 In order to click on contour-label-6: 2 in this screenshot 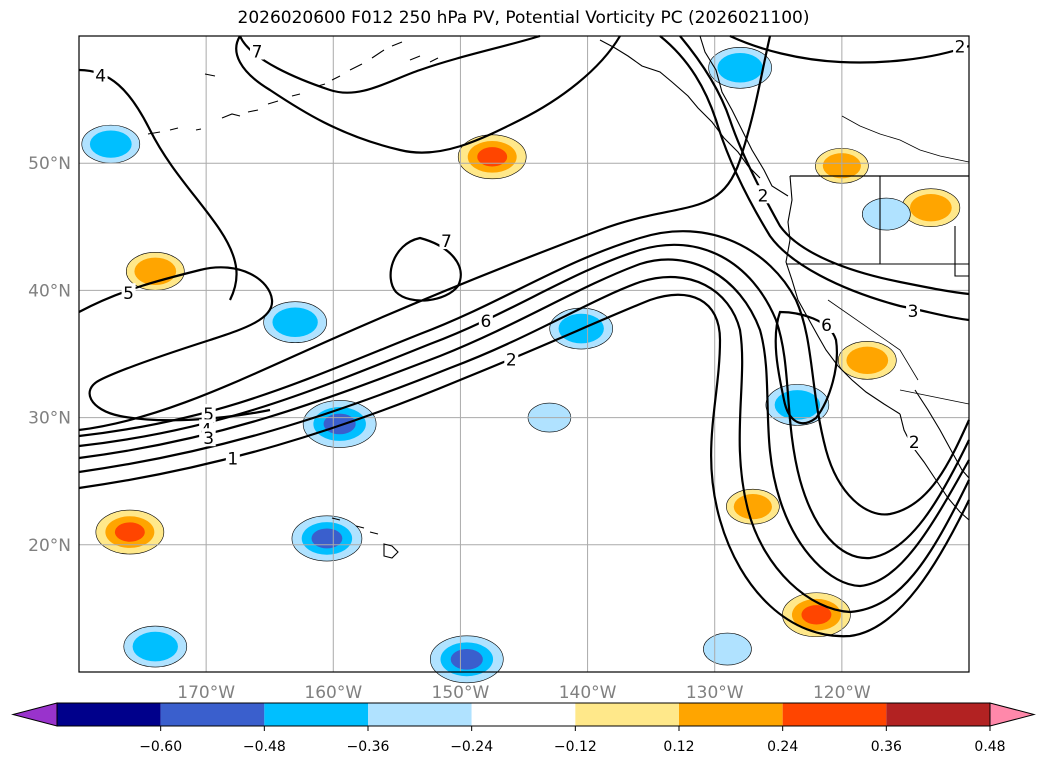, I will do `click(511, 360)`.